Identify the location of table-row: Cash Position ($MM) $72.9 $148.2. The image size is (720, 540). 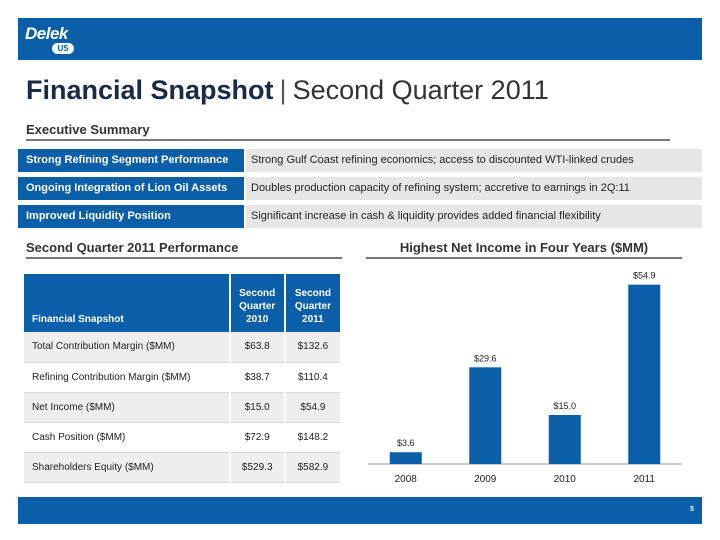
(182, 438).